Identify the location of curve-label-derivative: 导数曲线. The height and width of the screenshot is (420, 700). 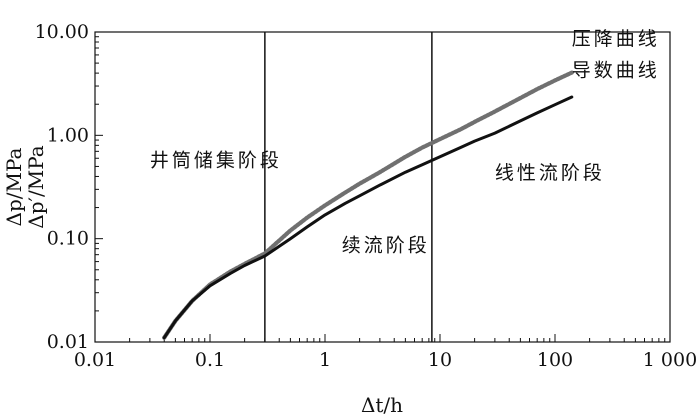
(616, 71).